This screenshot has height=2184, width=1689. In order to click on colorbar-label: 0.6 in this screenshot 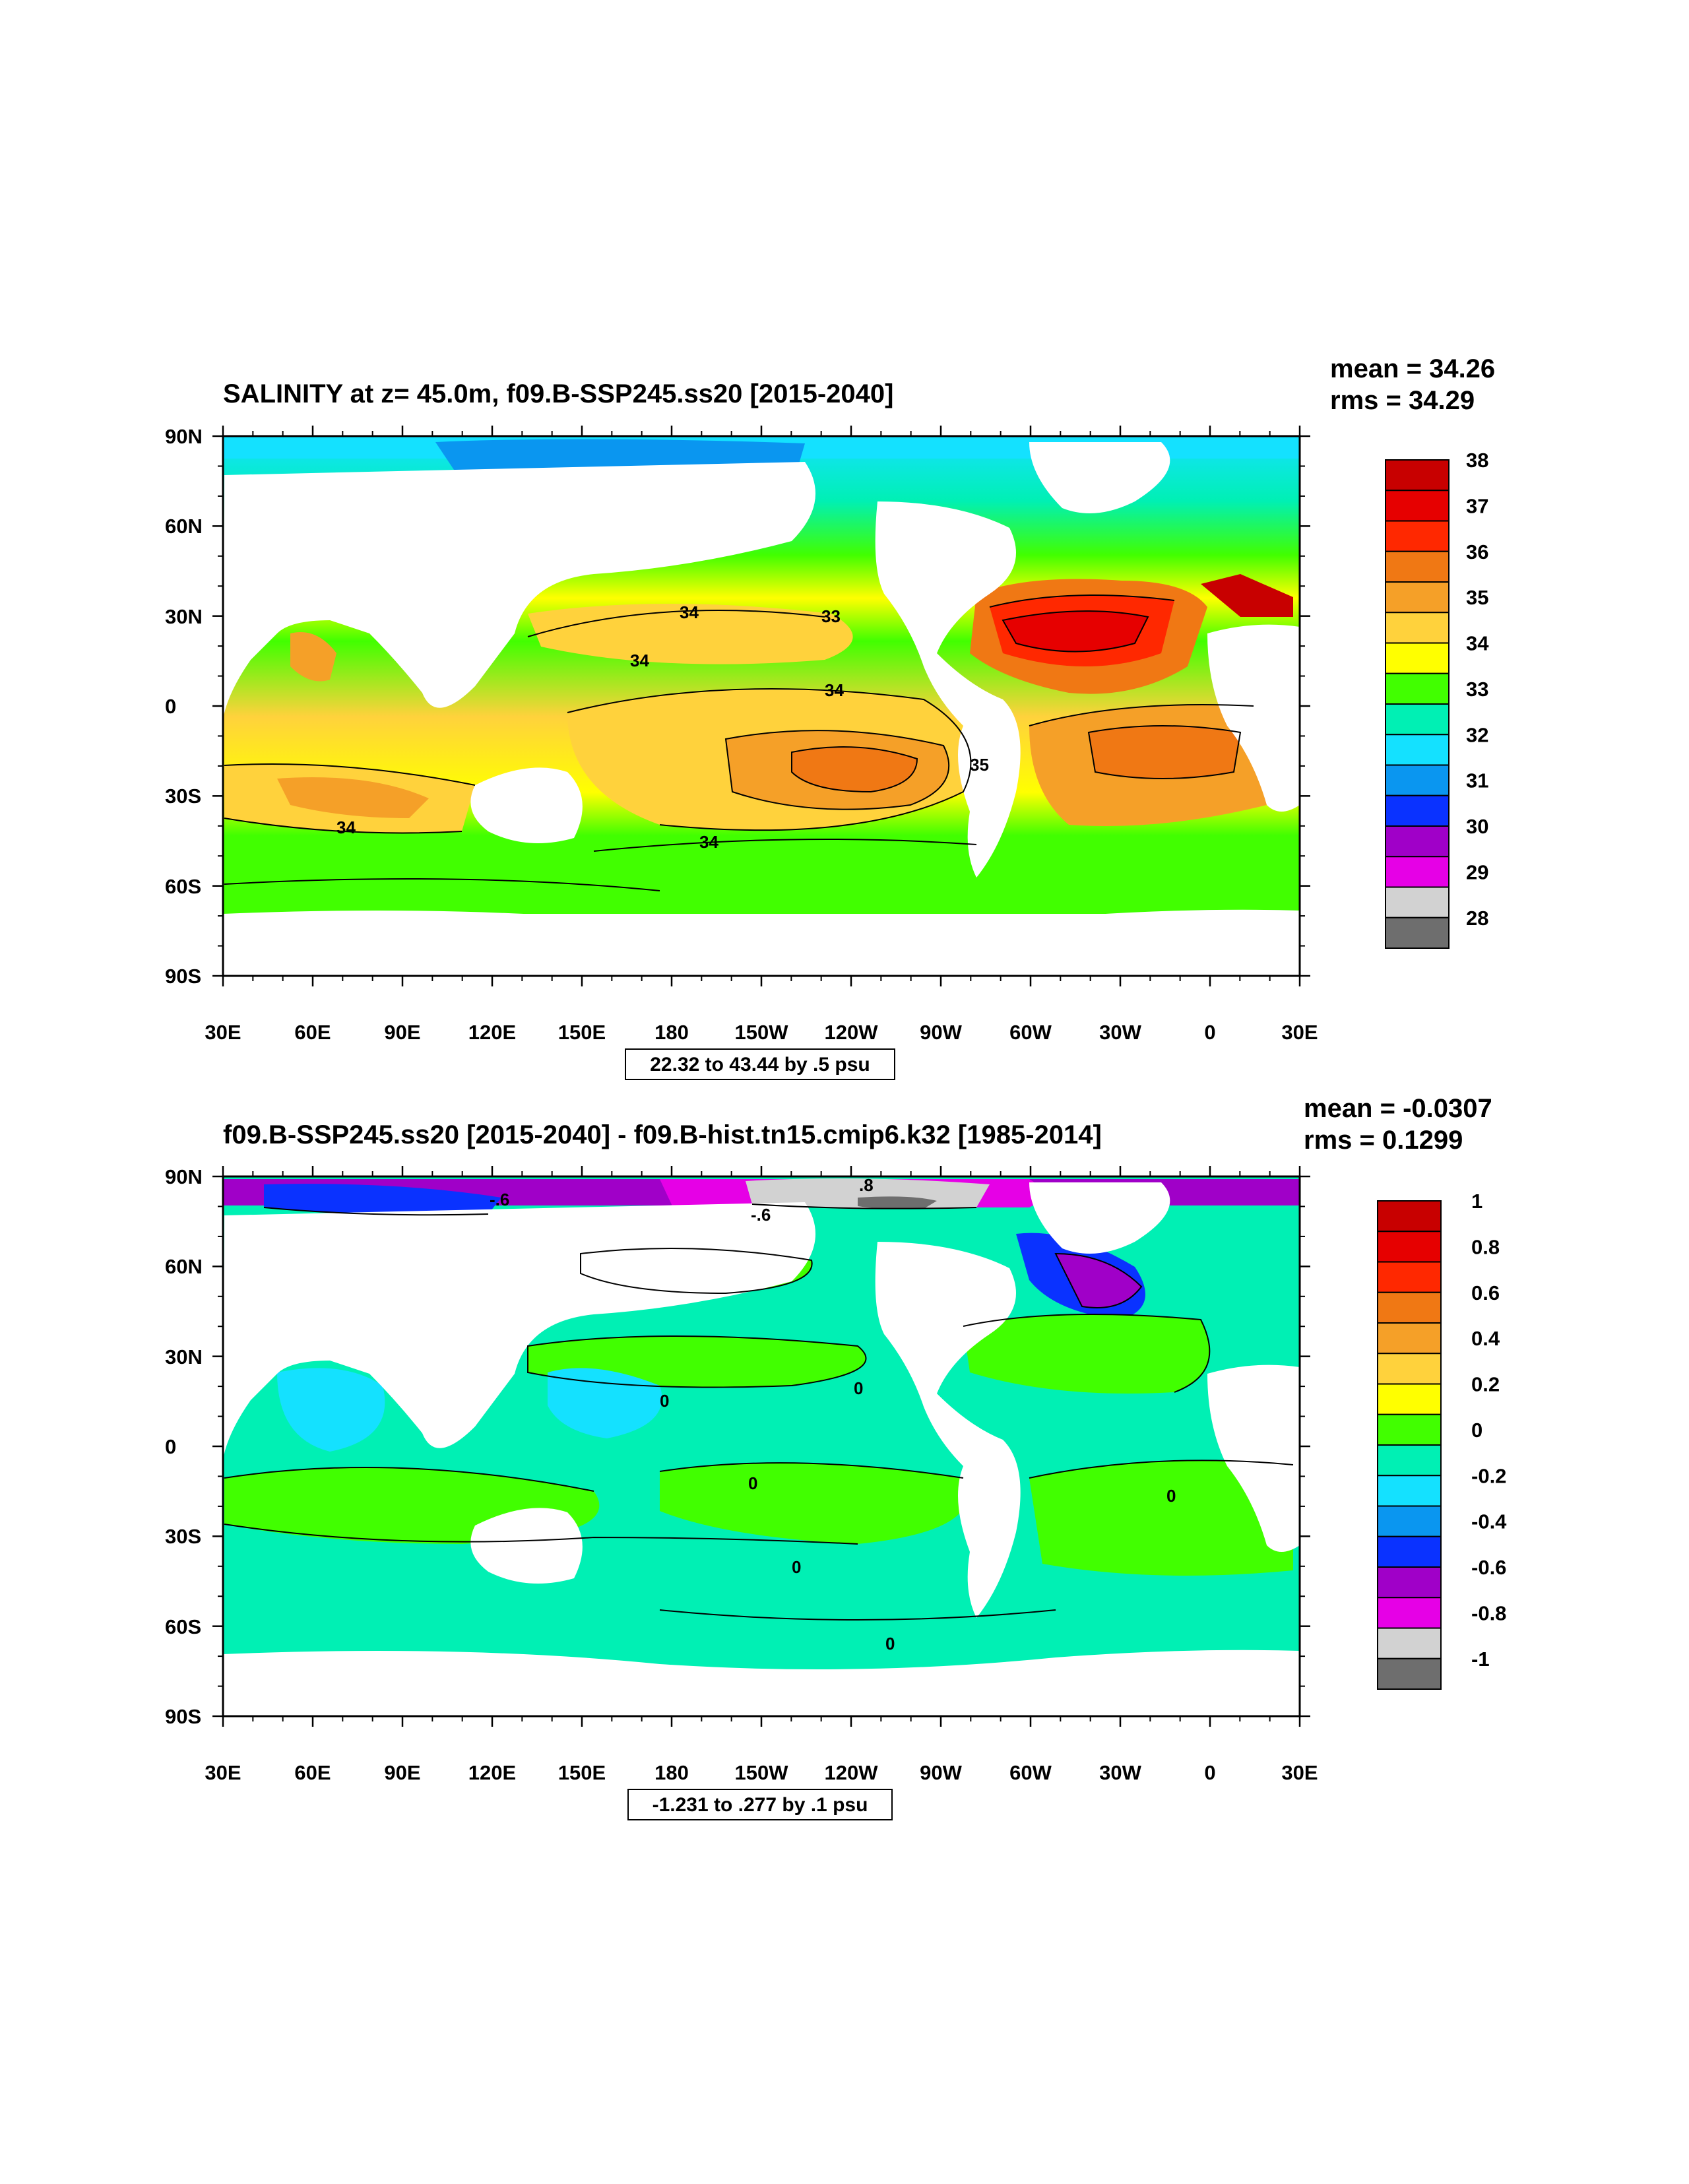, I will do `click(1485, 1292)`.